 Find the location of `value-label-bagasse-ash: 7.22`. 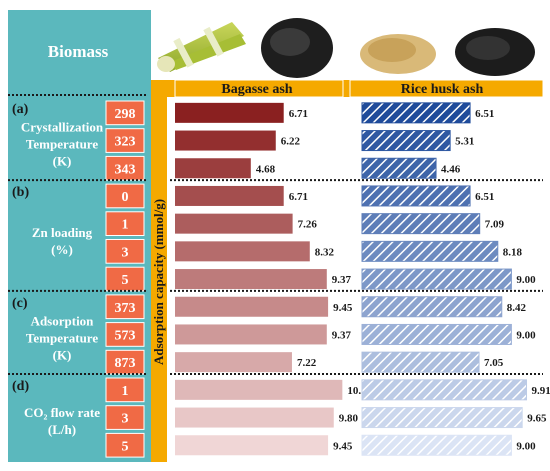

value-label-bagasse-ash: 7.22 is located at coordinates (307, 363).